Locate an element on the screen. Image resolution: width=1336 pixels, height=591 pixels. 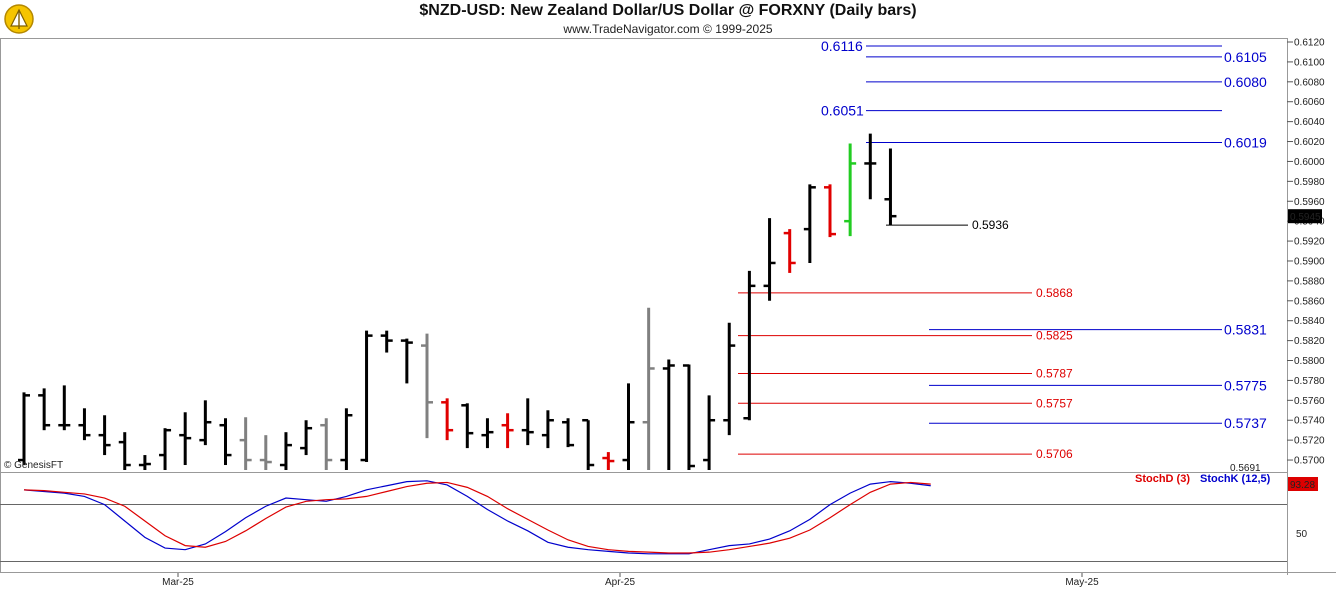
y-tick-label: 0.5960 is located at coordinates (1309, 202).